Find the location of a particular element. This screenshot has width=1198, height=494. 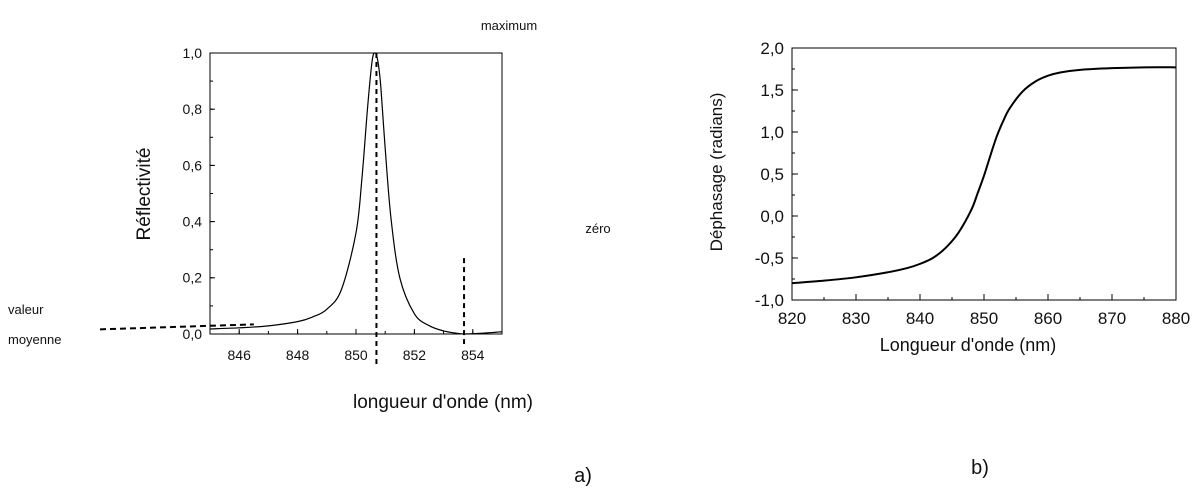

chart-a-annotation-mean-line1: valeur is located at coordinates (26, 309).